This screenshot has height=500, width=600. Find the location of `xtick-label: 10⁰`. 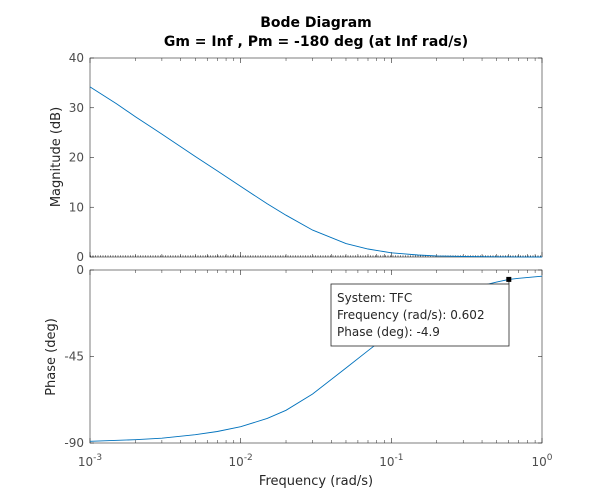

xtick-label: 10⁰ is located at coordinates (541, 461).